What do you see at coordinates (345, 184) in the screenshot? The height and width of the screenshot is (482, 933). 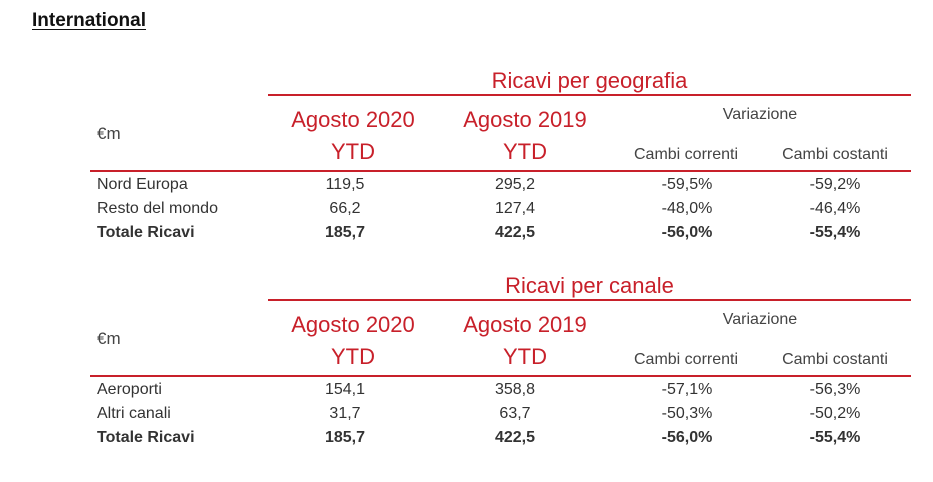 I see `value-2020: 119,5` at bounding box center [345, 184].